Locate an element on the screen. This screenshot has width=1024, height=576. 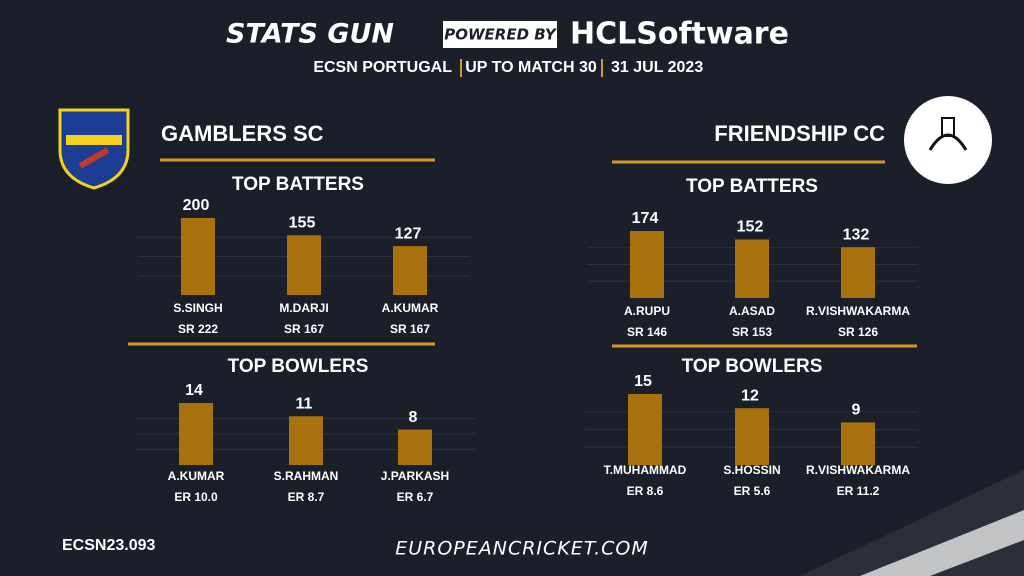
category-label: A.ASAD is located at coordinates (752, 311).